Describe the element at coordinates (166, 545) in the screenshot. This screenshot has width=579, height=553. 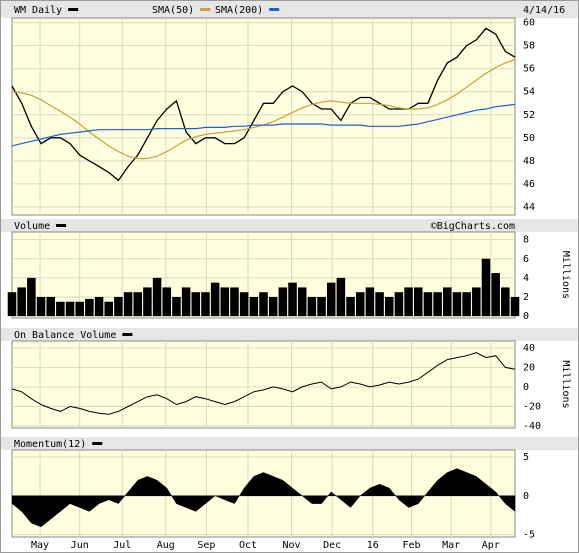
I see `x-tick-label: Aug` at that location.